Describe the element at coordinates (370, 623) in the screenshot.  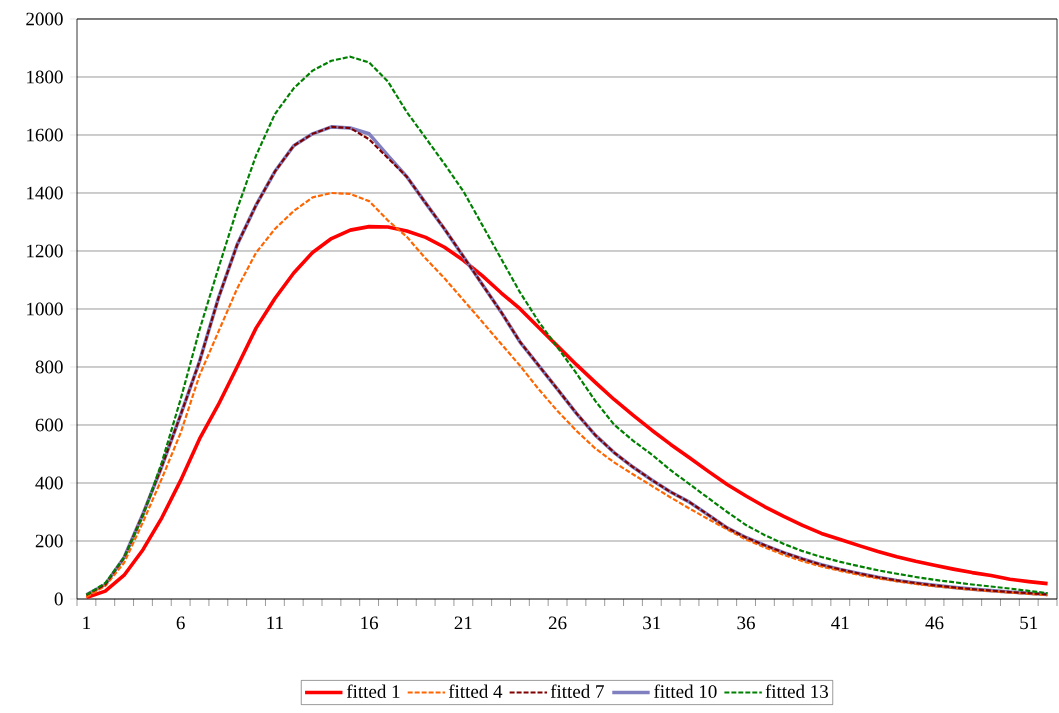
I see `x-tick-label: 16` at that location.